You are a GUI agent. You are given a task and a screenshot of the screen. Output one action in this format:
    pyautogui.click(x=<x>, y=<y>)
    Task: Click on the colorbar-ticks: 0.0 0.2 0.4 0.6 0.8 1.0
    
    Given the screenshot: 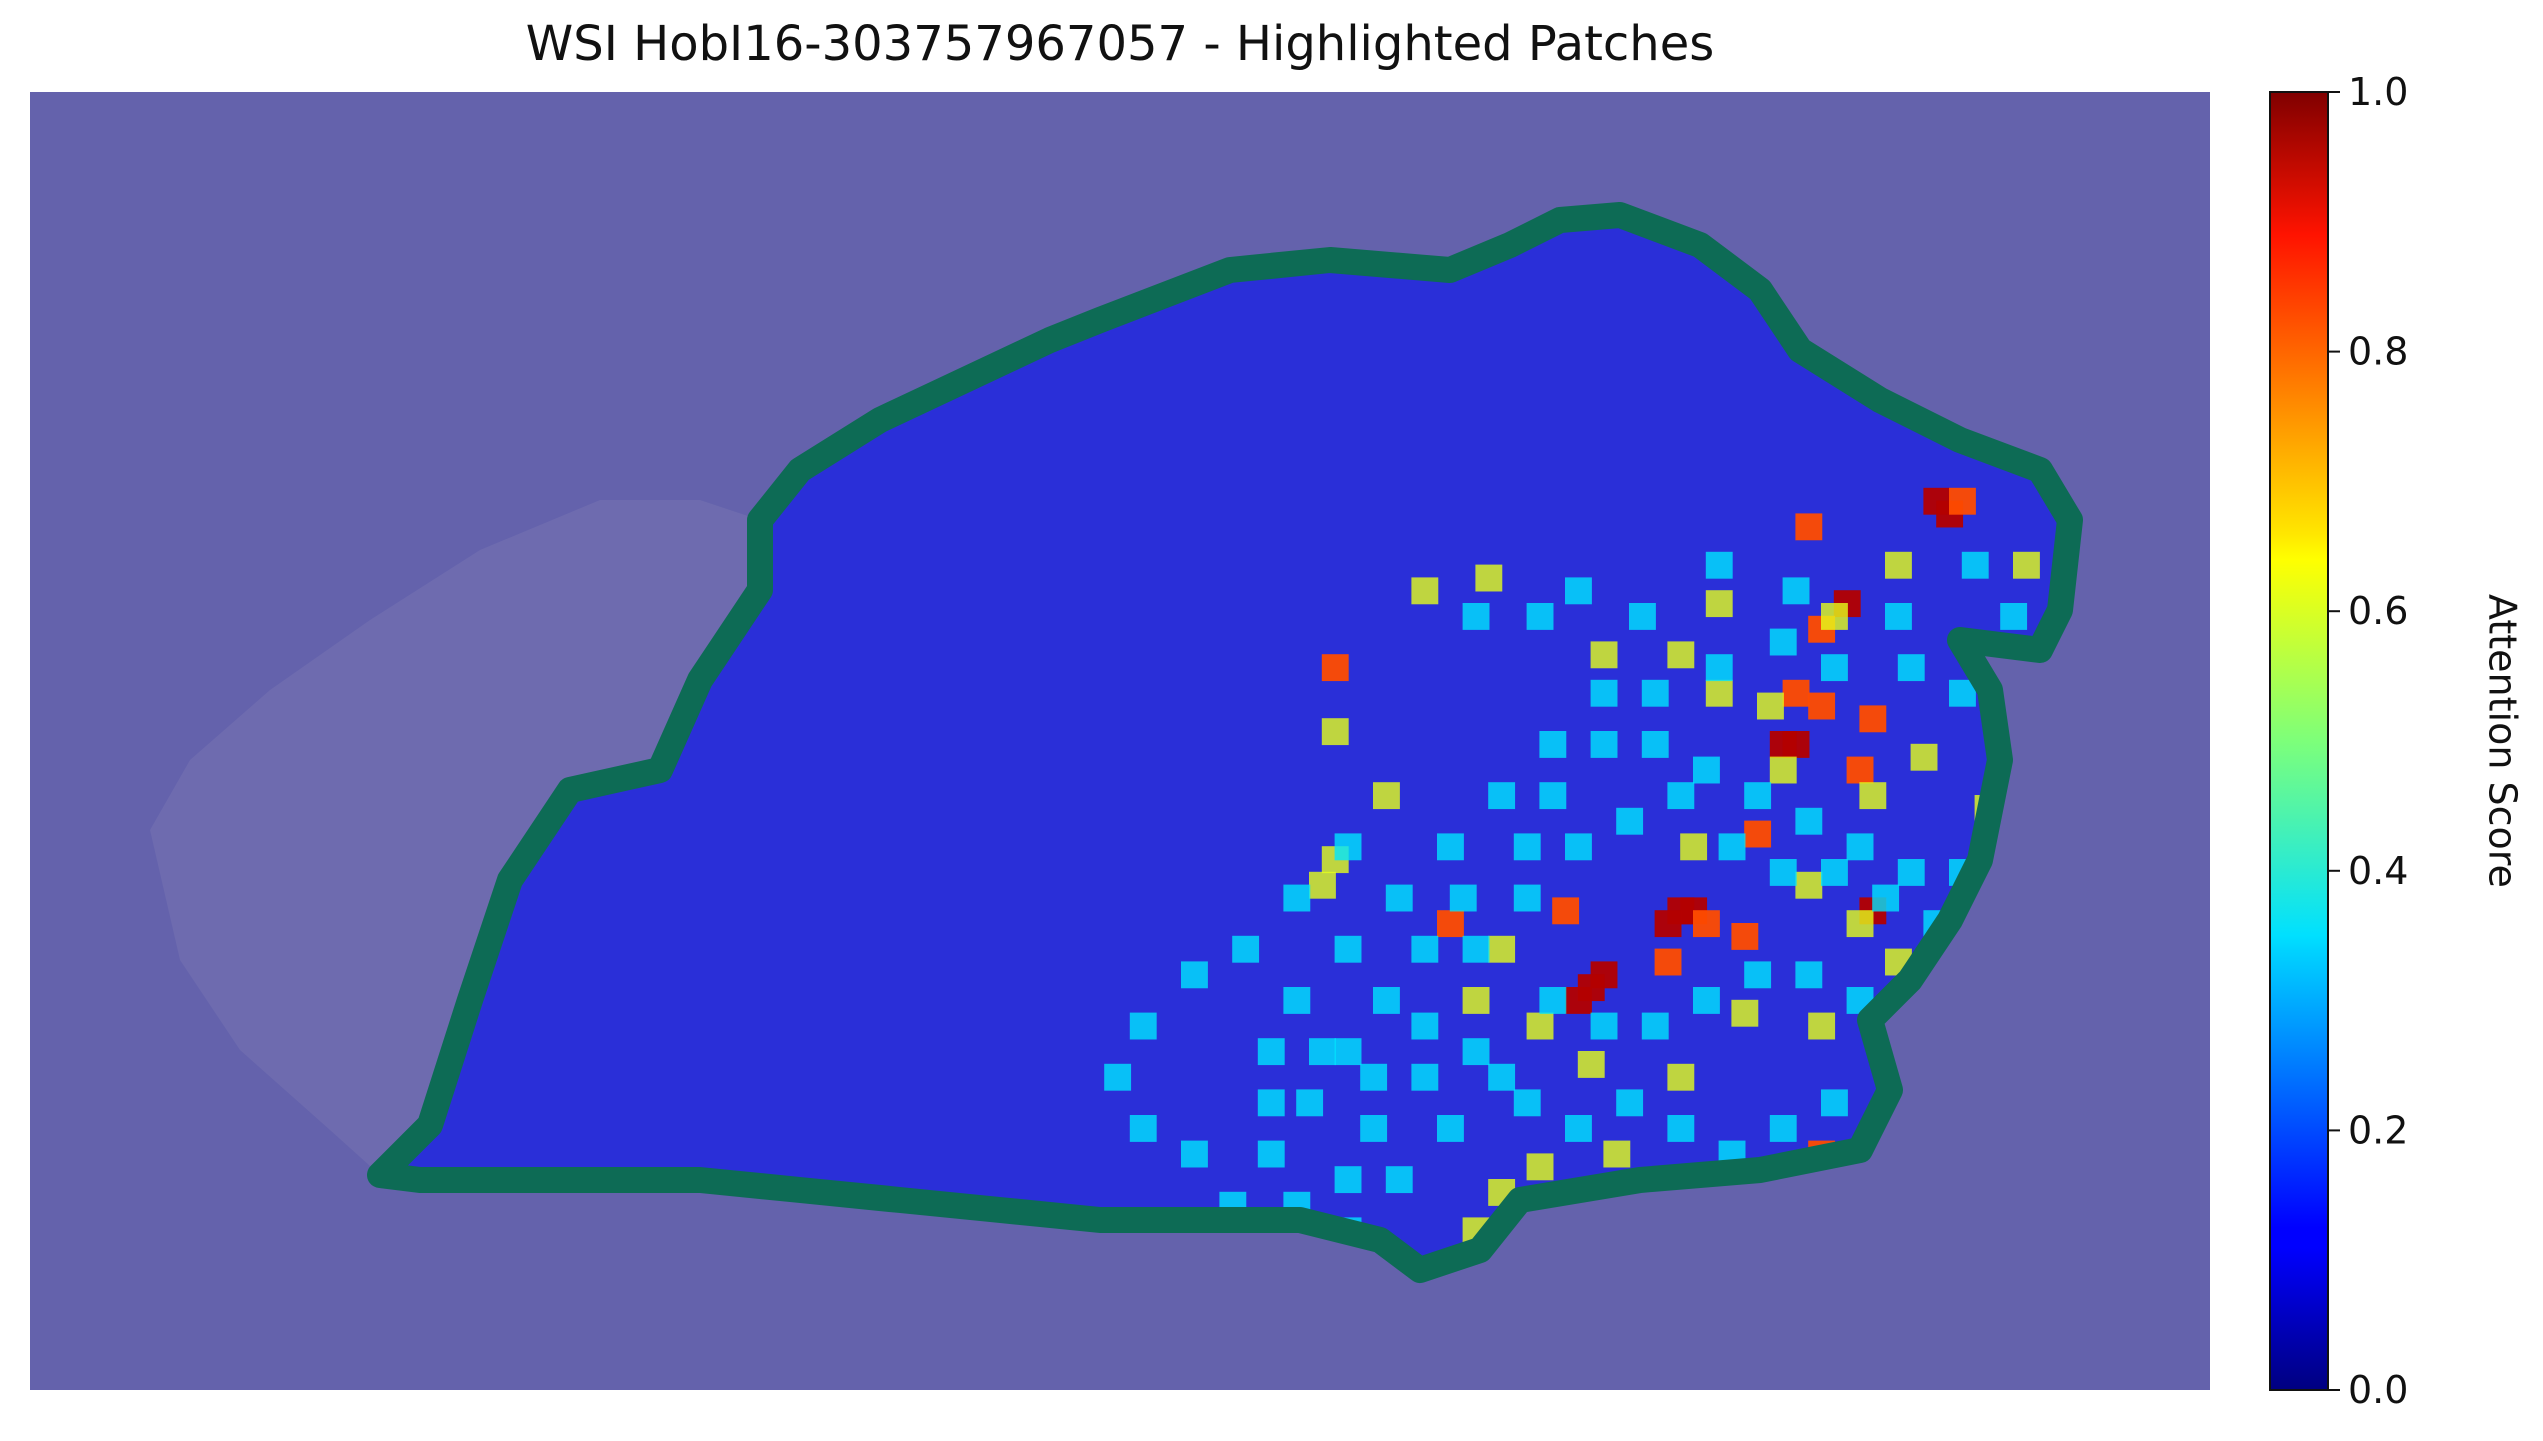 What is the action you would take?
    pyautogui.click(x=2368, y=741)
    